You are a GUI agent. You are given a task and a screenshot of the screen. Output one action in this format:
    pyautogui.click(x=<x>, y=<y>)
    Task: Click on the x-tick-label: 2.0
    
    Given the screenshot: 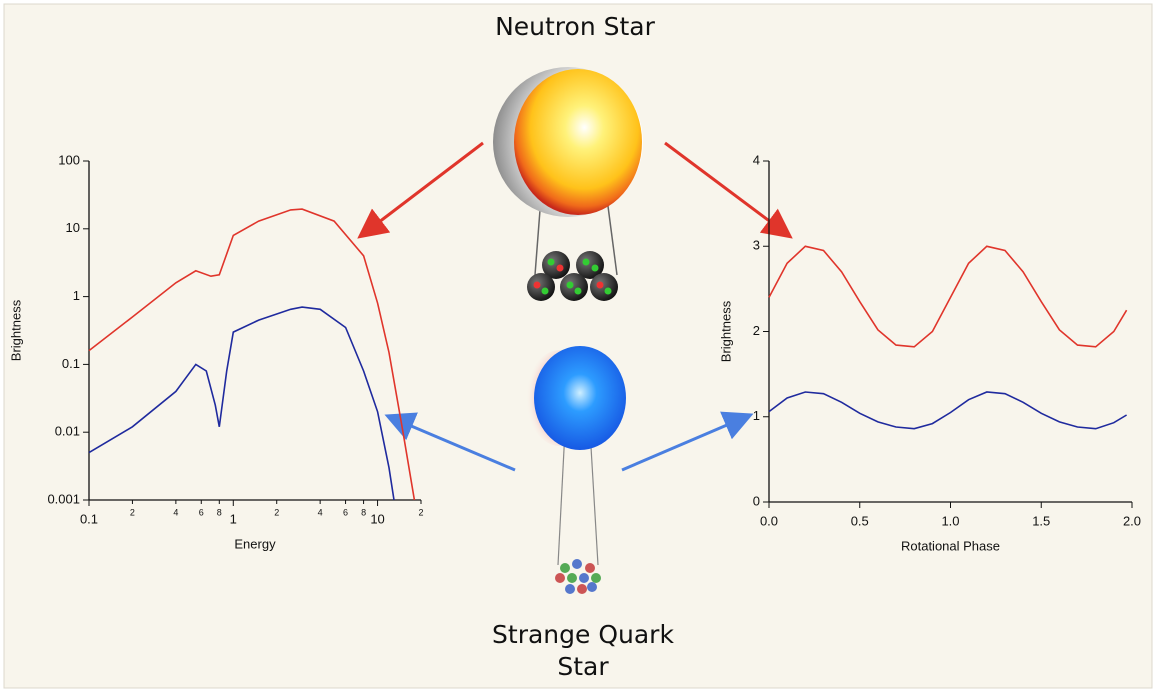 What is the action you would take?
    pyautogui.click(x=1132, y=520)
    